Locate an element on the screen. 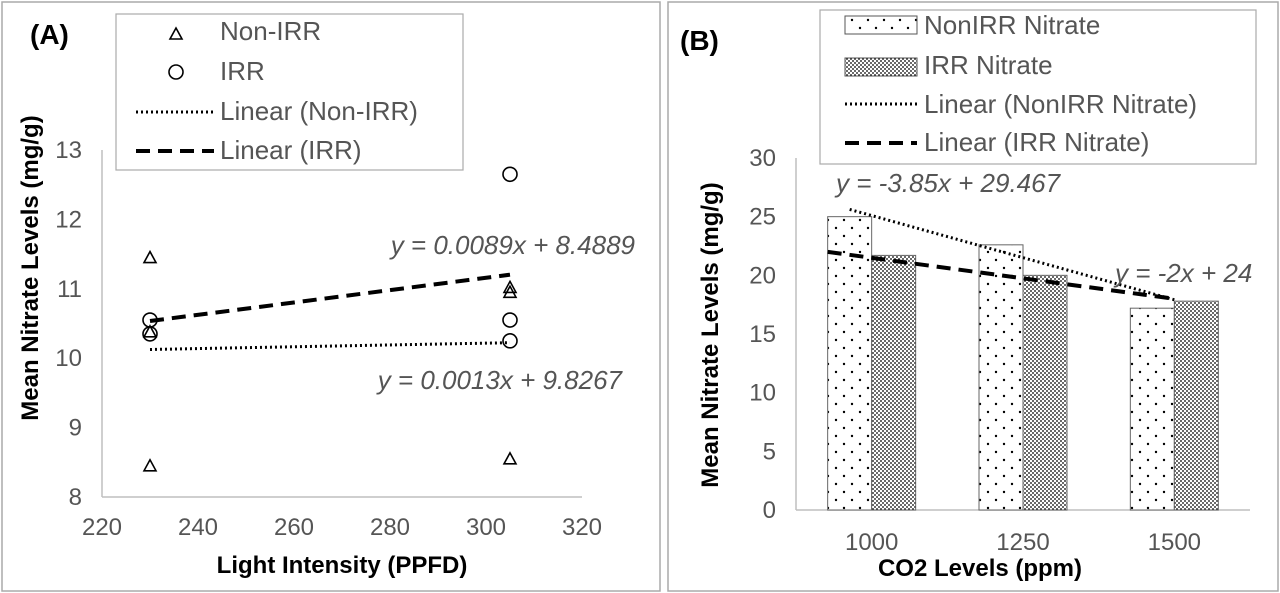  panel-b-x-tick-label: 1000 is located at coordinates (871, 542).